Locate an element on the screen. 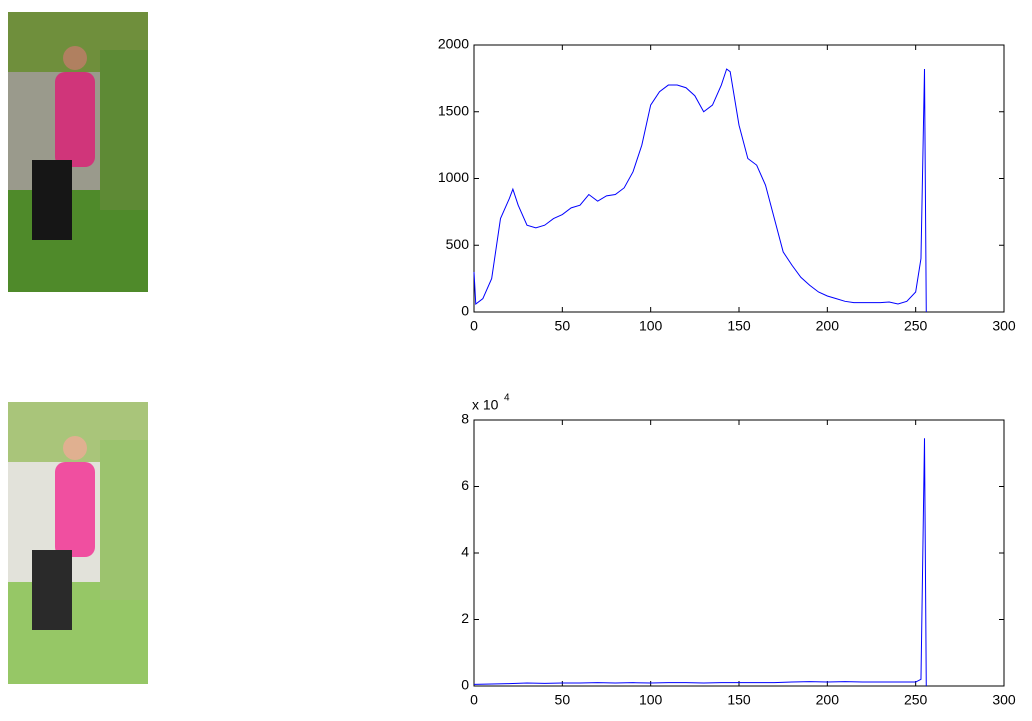  y-tick-label: 6 is located at coordinates (465, 485).